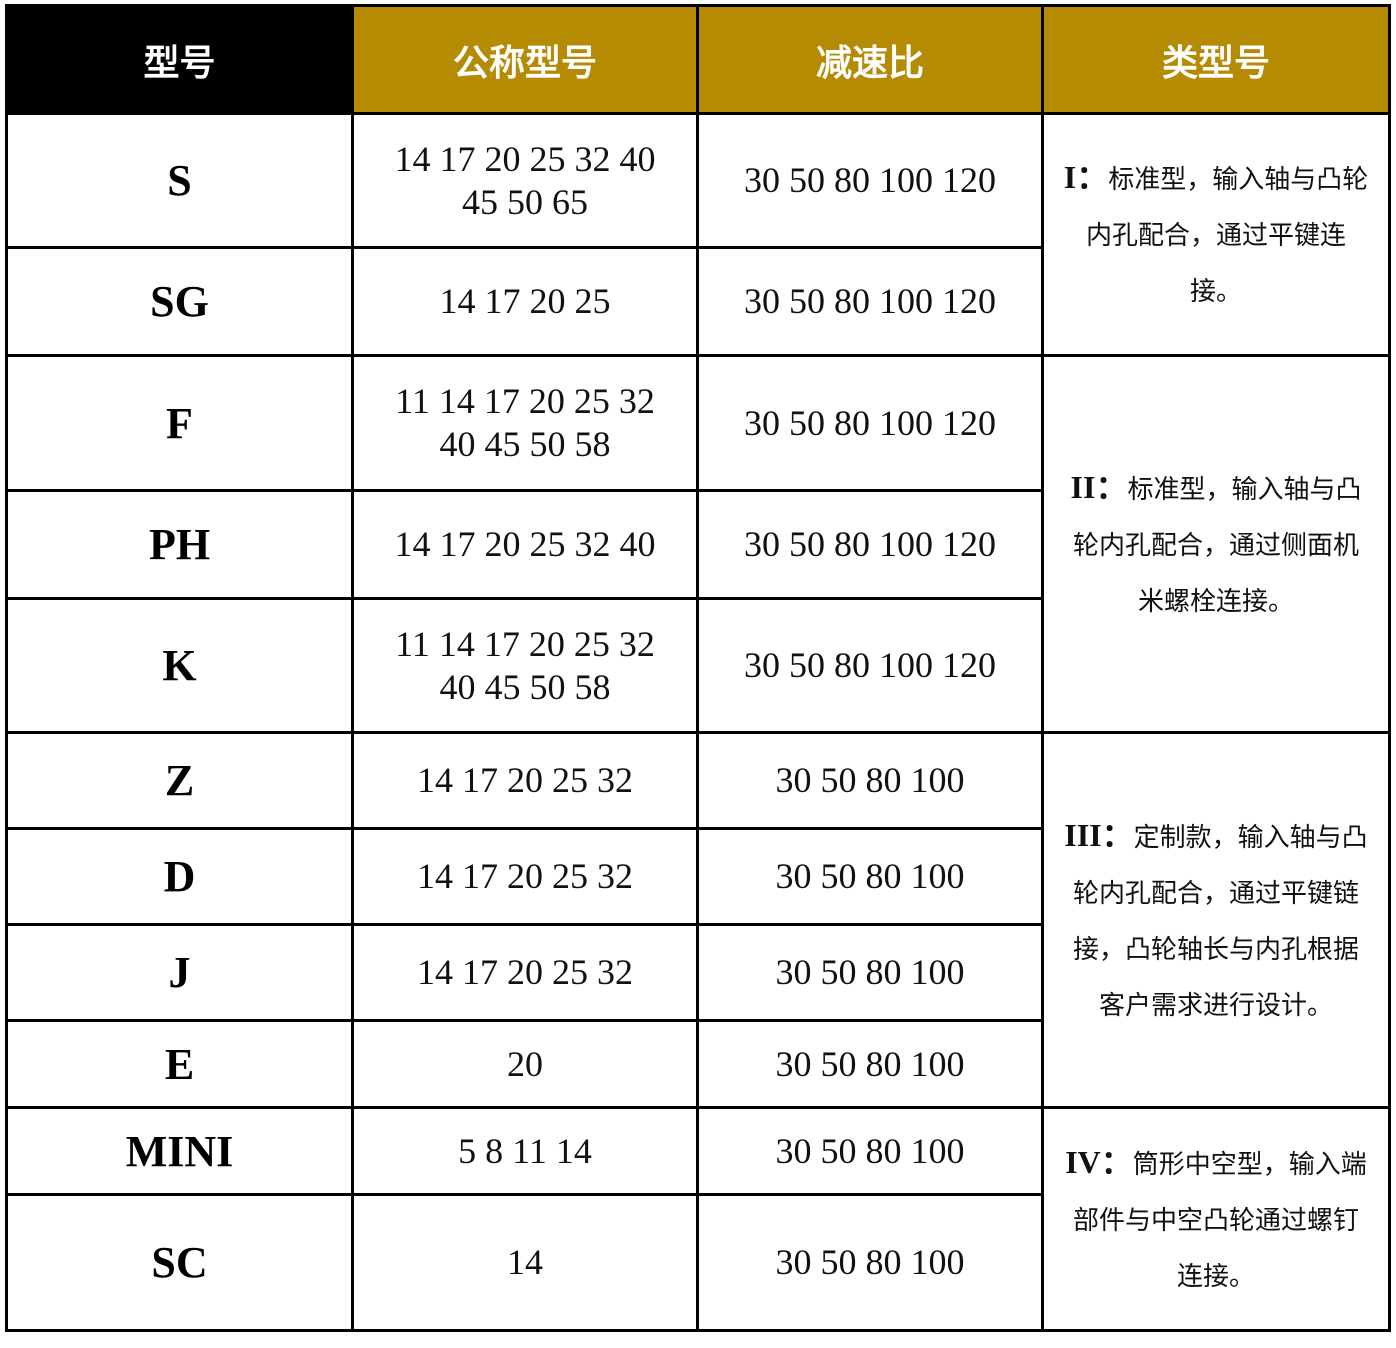  Describe the element at coordinates (179, 1064) in the screenshot. I see `model-cell: E` at that location.